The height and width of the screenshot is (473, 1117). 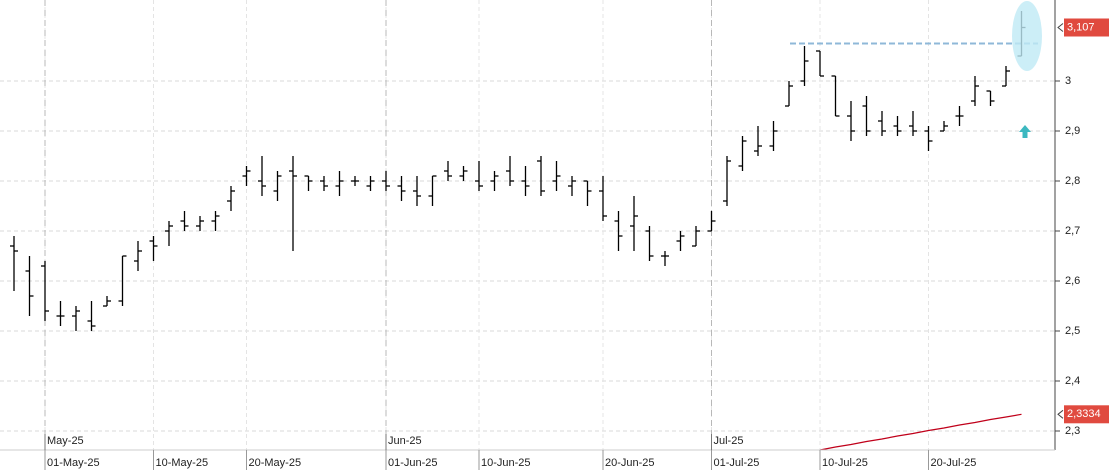 What do you see at coordinates (275, 463) in the screenshot?
I see `x-tick-label: 20-May-25` at bounding box center [275, 463].